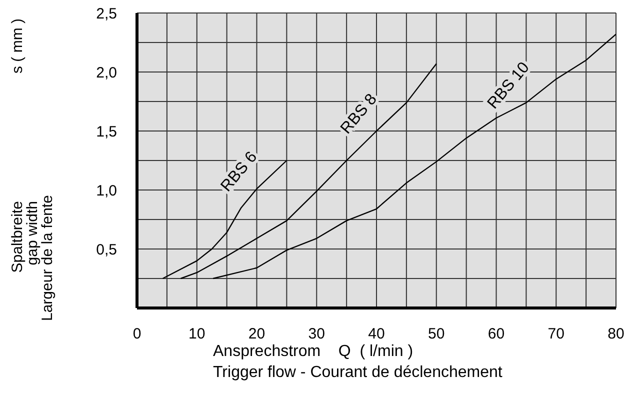 The image size is (630, 408). Describe the element at coordinates (316, 334) in the screenshot. I see `x-tick-label: 30` at that location.